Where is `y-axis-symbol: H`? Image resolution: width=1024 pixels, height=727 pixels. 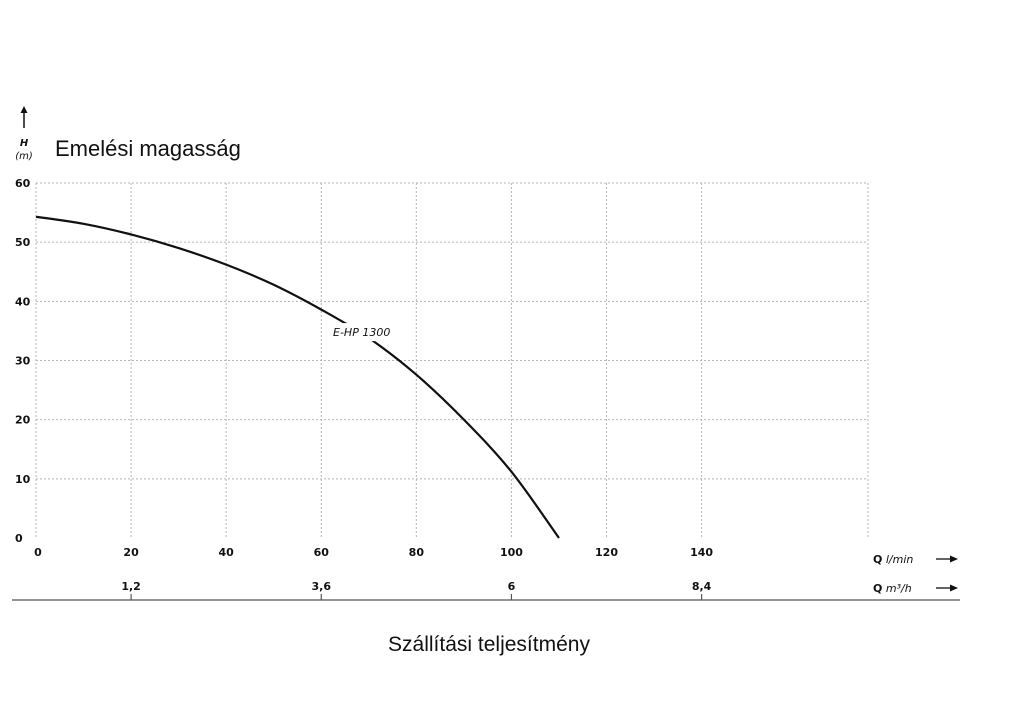
y-axis-symbol: H is located at coordinates (24, 143).